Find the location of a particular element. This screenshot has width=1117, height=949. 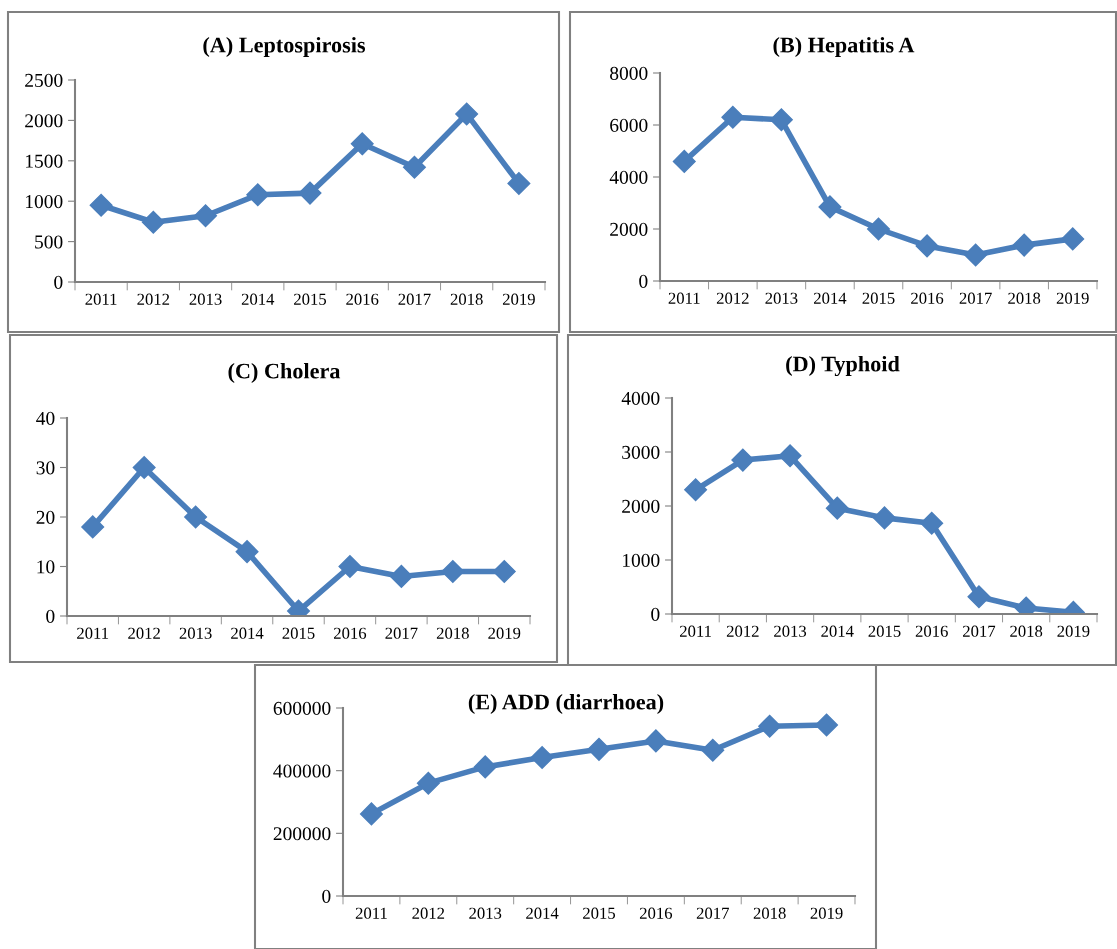

y-tick-label: 2500 is located at coordinates (44, 80).